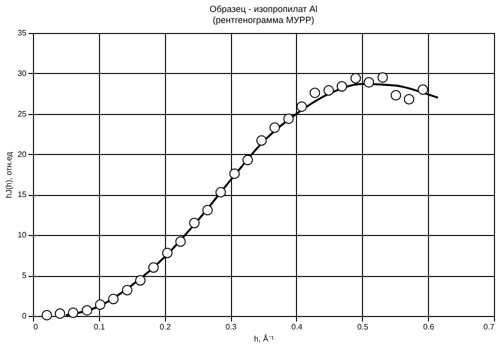 Image resolution: width=500 pixels, height=348 pixels. What do you see at coordinates (166, 327) in the screenshot?
I see `x-tick-label: 0.2` at bounding box center [166, 327].